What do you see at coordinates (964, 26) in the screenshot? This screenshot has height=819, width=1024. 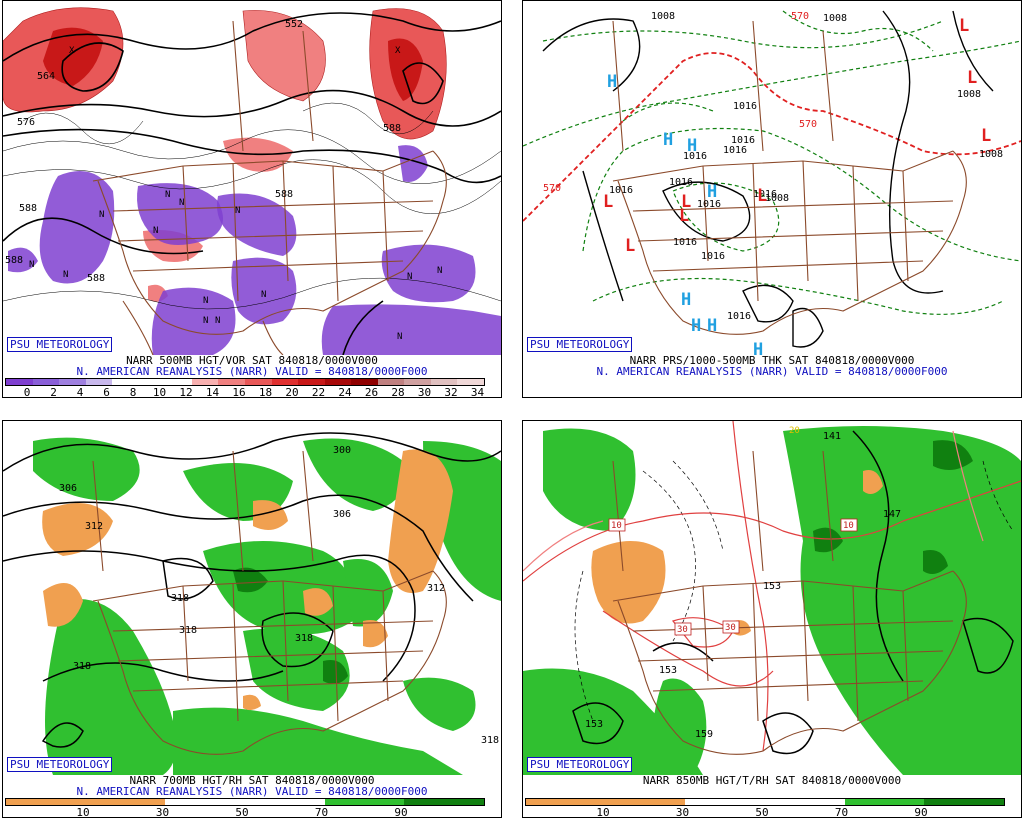 I see `low-pressure-marker: L` at bounding box center [964, 26].